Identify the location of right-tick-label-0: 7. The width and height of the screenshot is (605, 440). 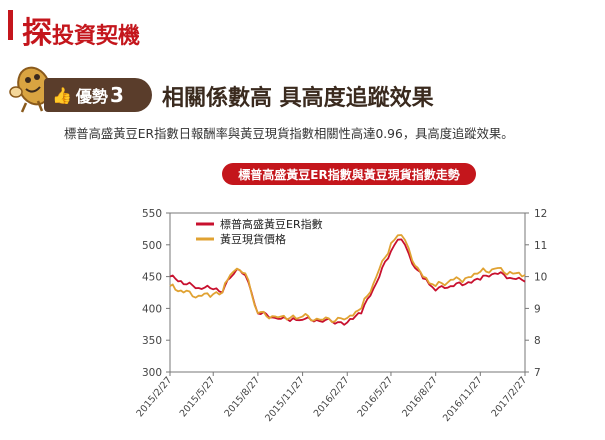
(537, 373).